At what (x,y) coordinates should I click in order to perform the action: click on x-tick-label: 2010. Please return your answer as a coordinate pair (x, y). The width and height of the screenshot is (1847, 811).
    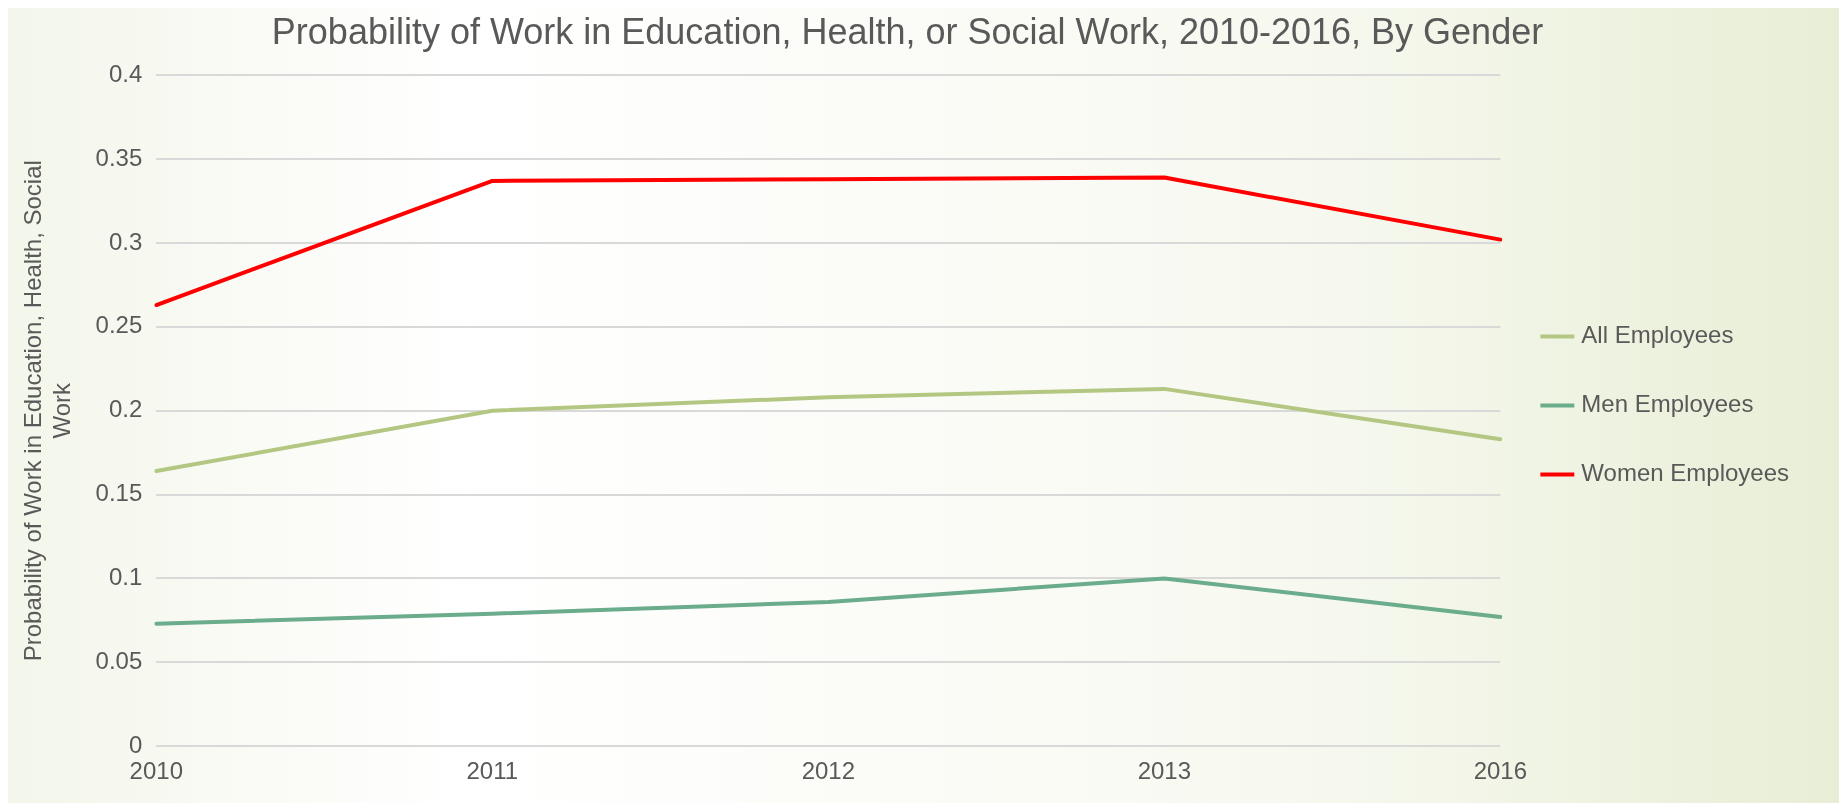
    Looking at the image, I should click on (156, 771).